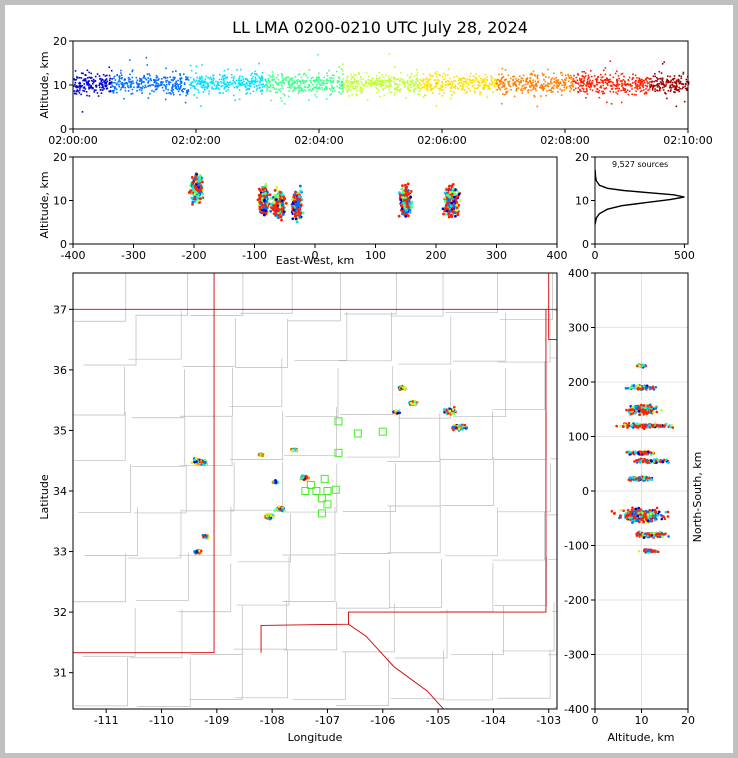 This screenshot has height=758, width=738. I want to click on x-tick-label: -110, so click(161, 720).